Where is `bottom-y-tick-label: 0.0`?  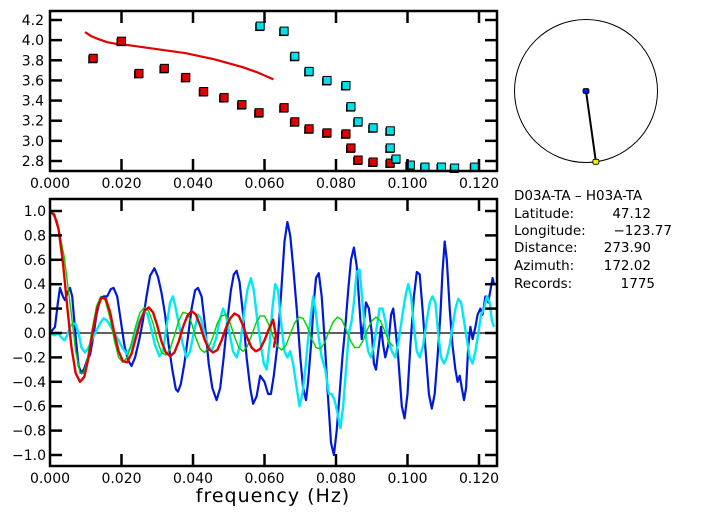 bottom-y-tick-label: 0.0 is located at coordinates (35, 334).